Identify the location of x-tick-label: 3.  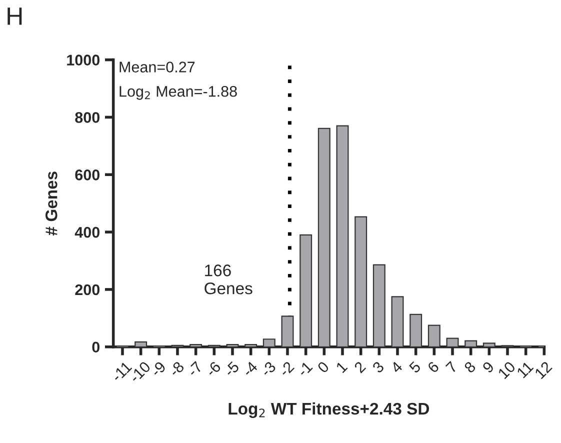
(378, 367).